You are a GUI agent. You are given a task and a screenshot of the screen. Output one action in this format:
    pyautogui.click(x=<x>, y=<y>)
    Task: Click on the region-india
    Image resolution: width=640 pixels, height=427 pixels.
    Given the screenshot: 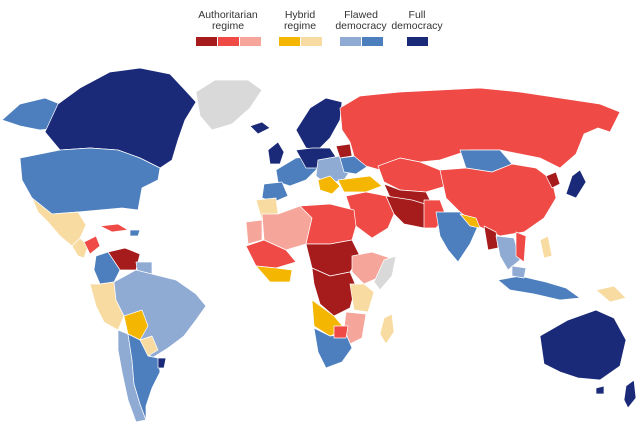 What is the action you would take?
    pyautogui.click(x=457, y=237)
    